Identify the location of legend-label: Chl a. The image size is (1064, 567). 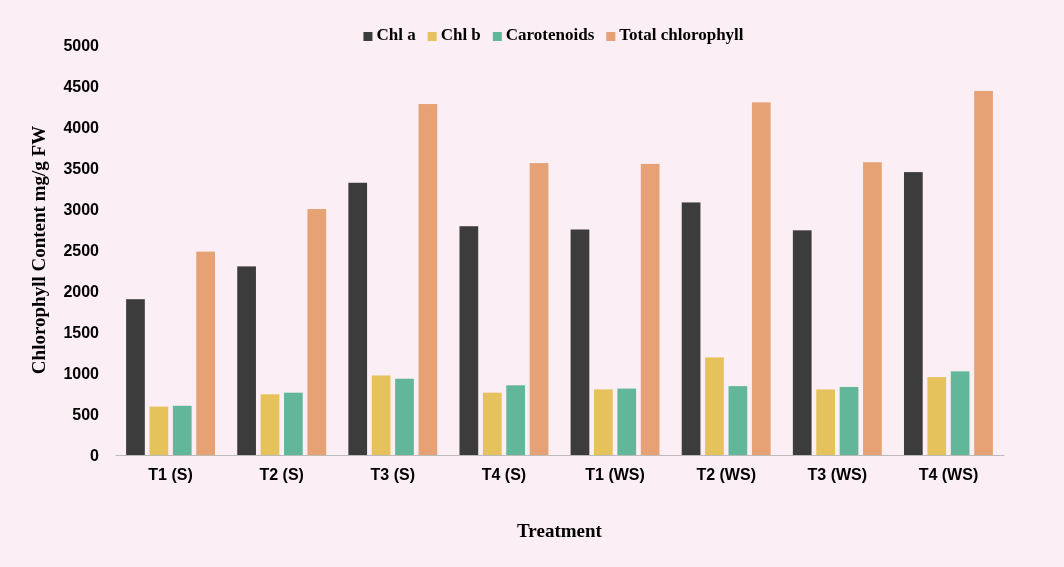
(396, 34).